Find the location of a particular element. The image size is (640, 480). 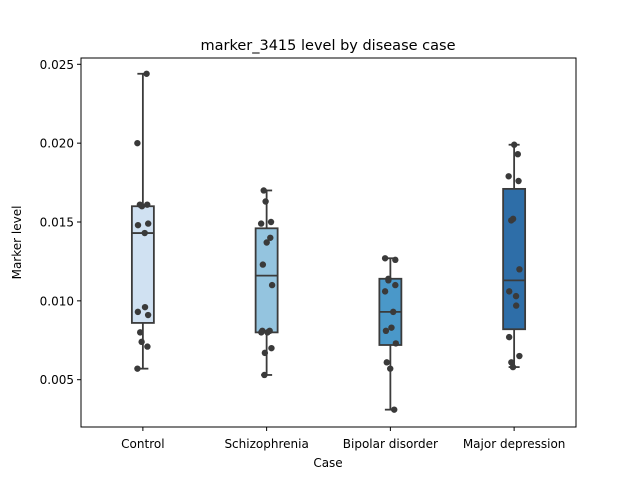

x-tick-label: Control is located at coordinates (142, 444).